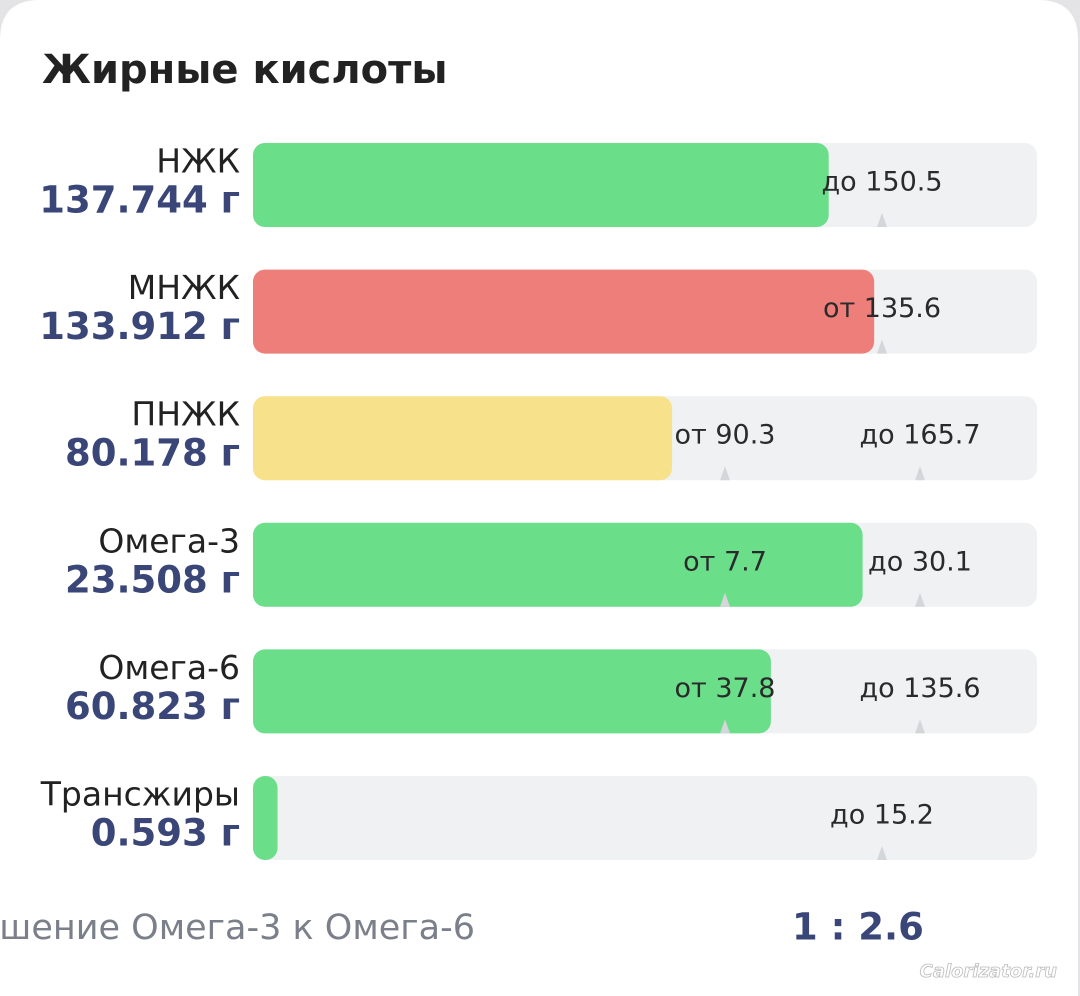 The image size is (1080, 996). Describe the element at coordinates (725, 561) in the screenshot. I see `limit-label: от 7.7` at that location.